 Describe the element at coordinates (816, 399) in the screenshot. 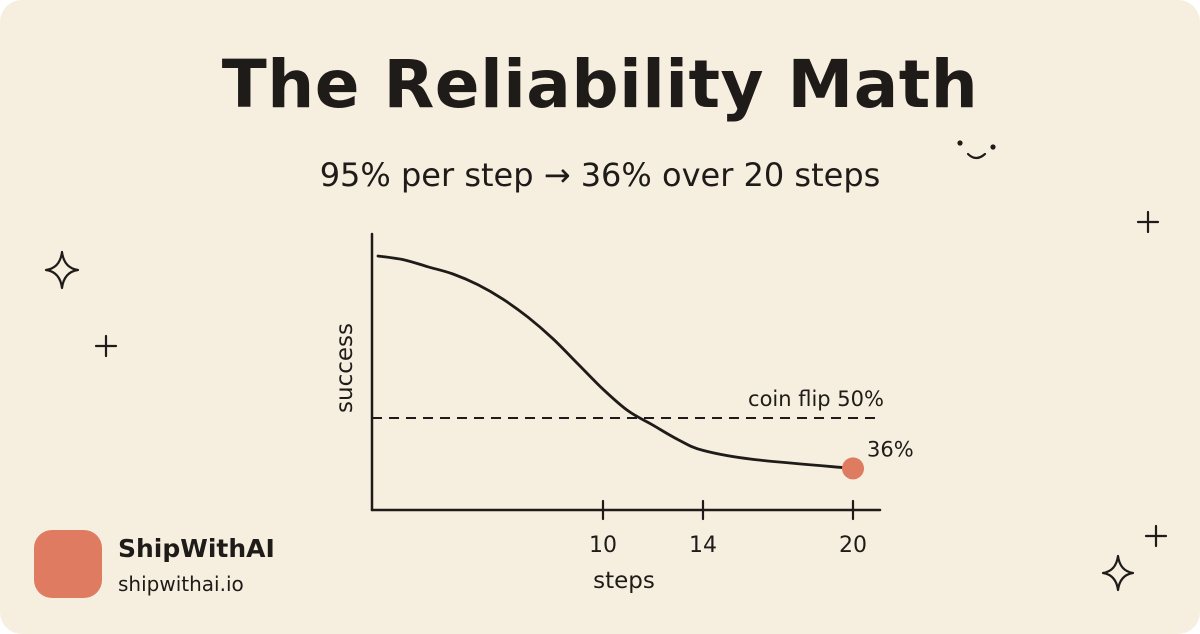

I see `reference-line-label: coin flip 50%` at that location.